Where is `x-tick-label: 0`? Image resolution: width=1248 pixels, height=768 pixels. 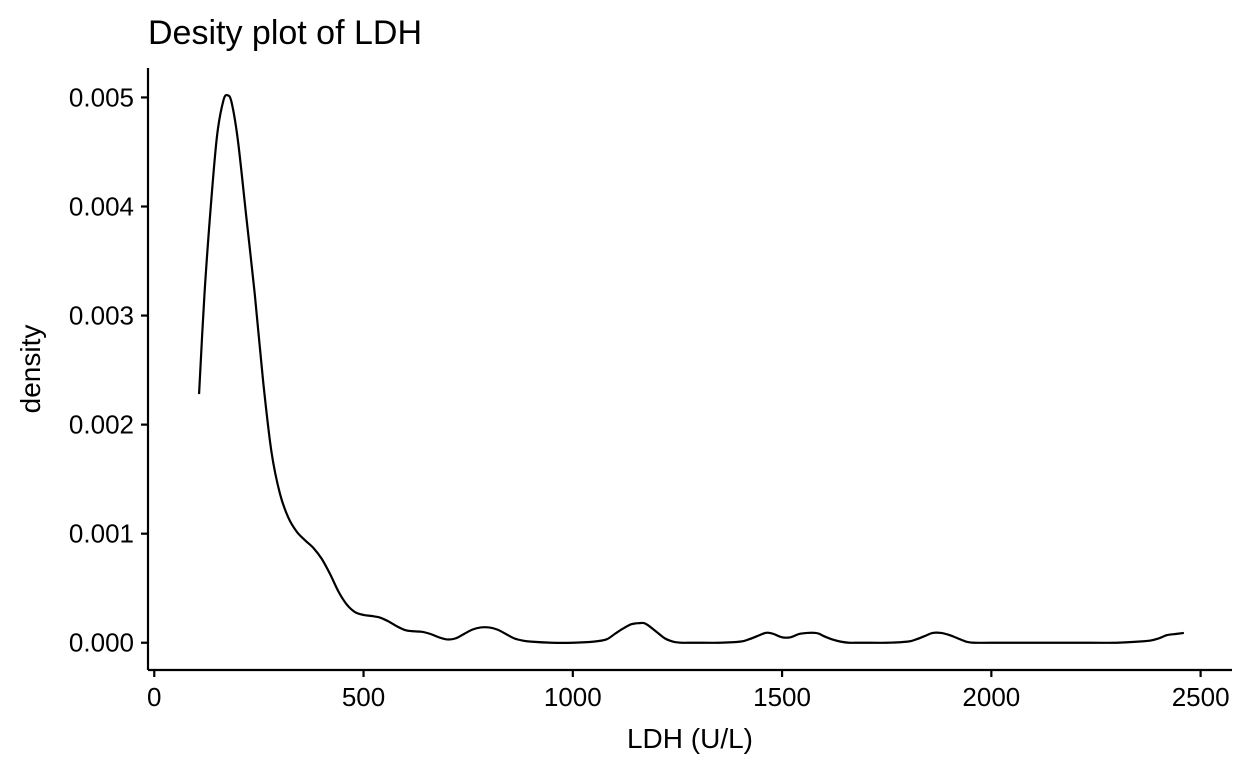 x-tick-label: 0 is located at coordinates (154, 697).